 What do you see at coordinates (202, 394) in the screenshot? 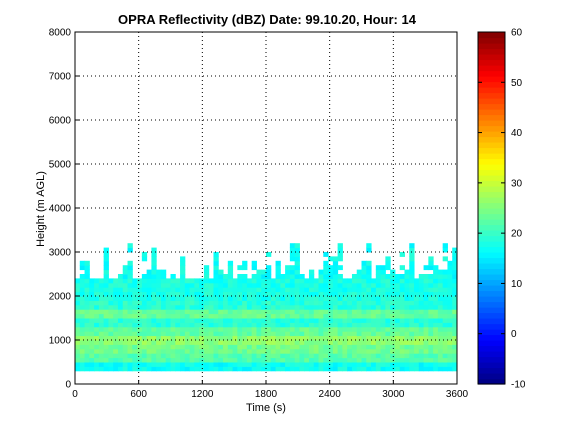
I see `x-tick-label: 1200` at bounding box center [202, 394].